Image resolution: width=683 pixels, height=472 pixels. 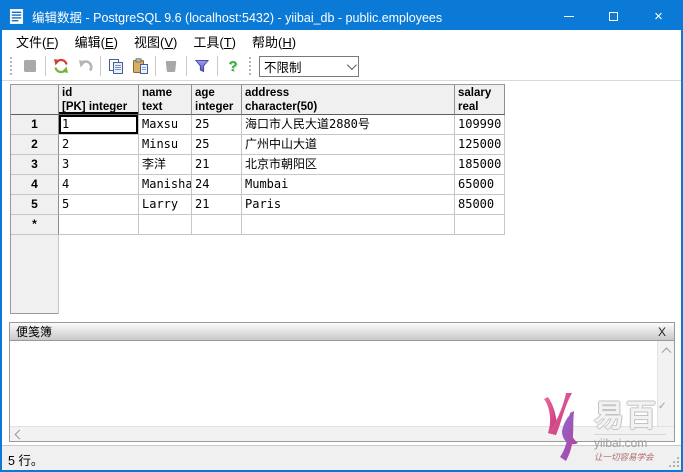 I want to click on minimize-button, so click(x=568, y=16).